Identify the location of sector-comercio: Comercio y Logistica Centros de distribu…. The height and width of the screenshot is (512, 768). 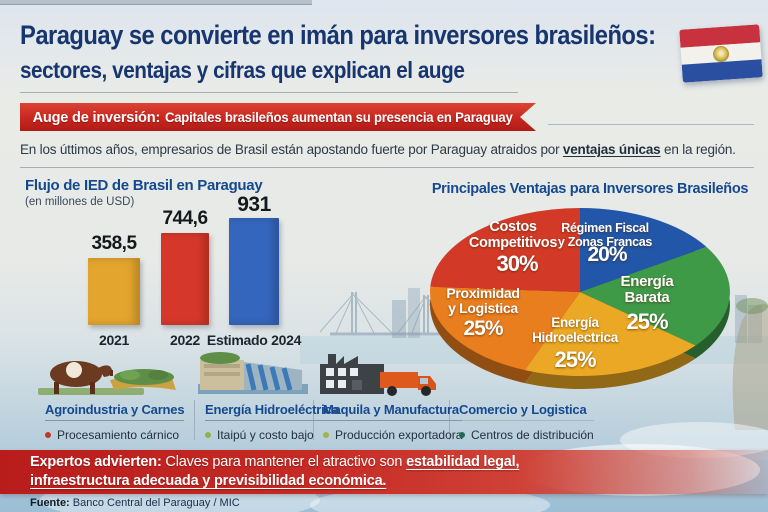
(526, 422).